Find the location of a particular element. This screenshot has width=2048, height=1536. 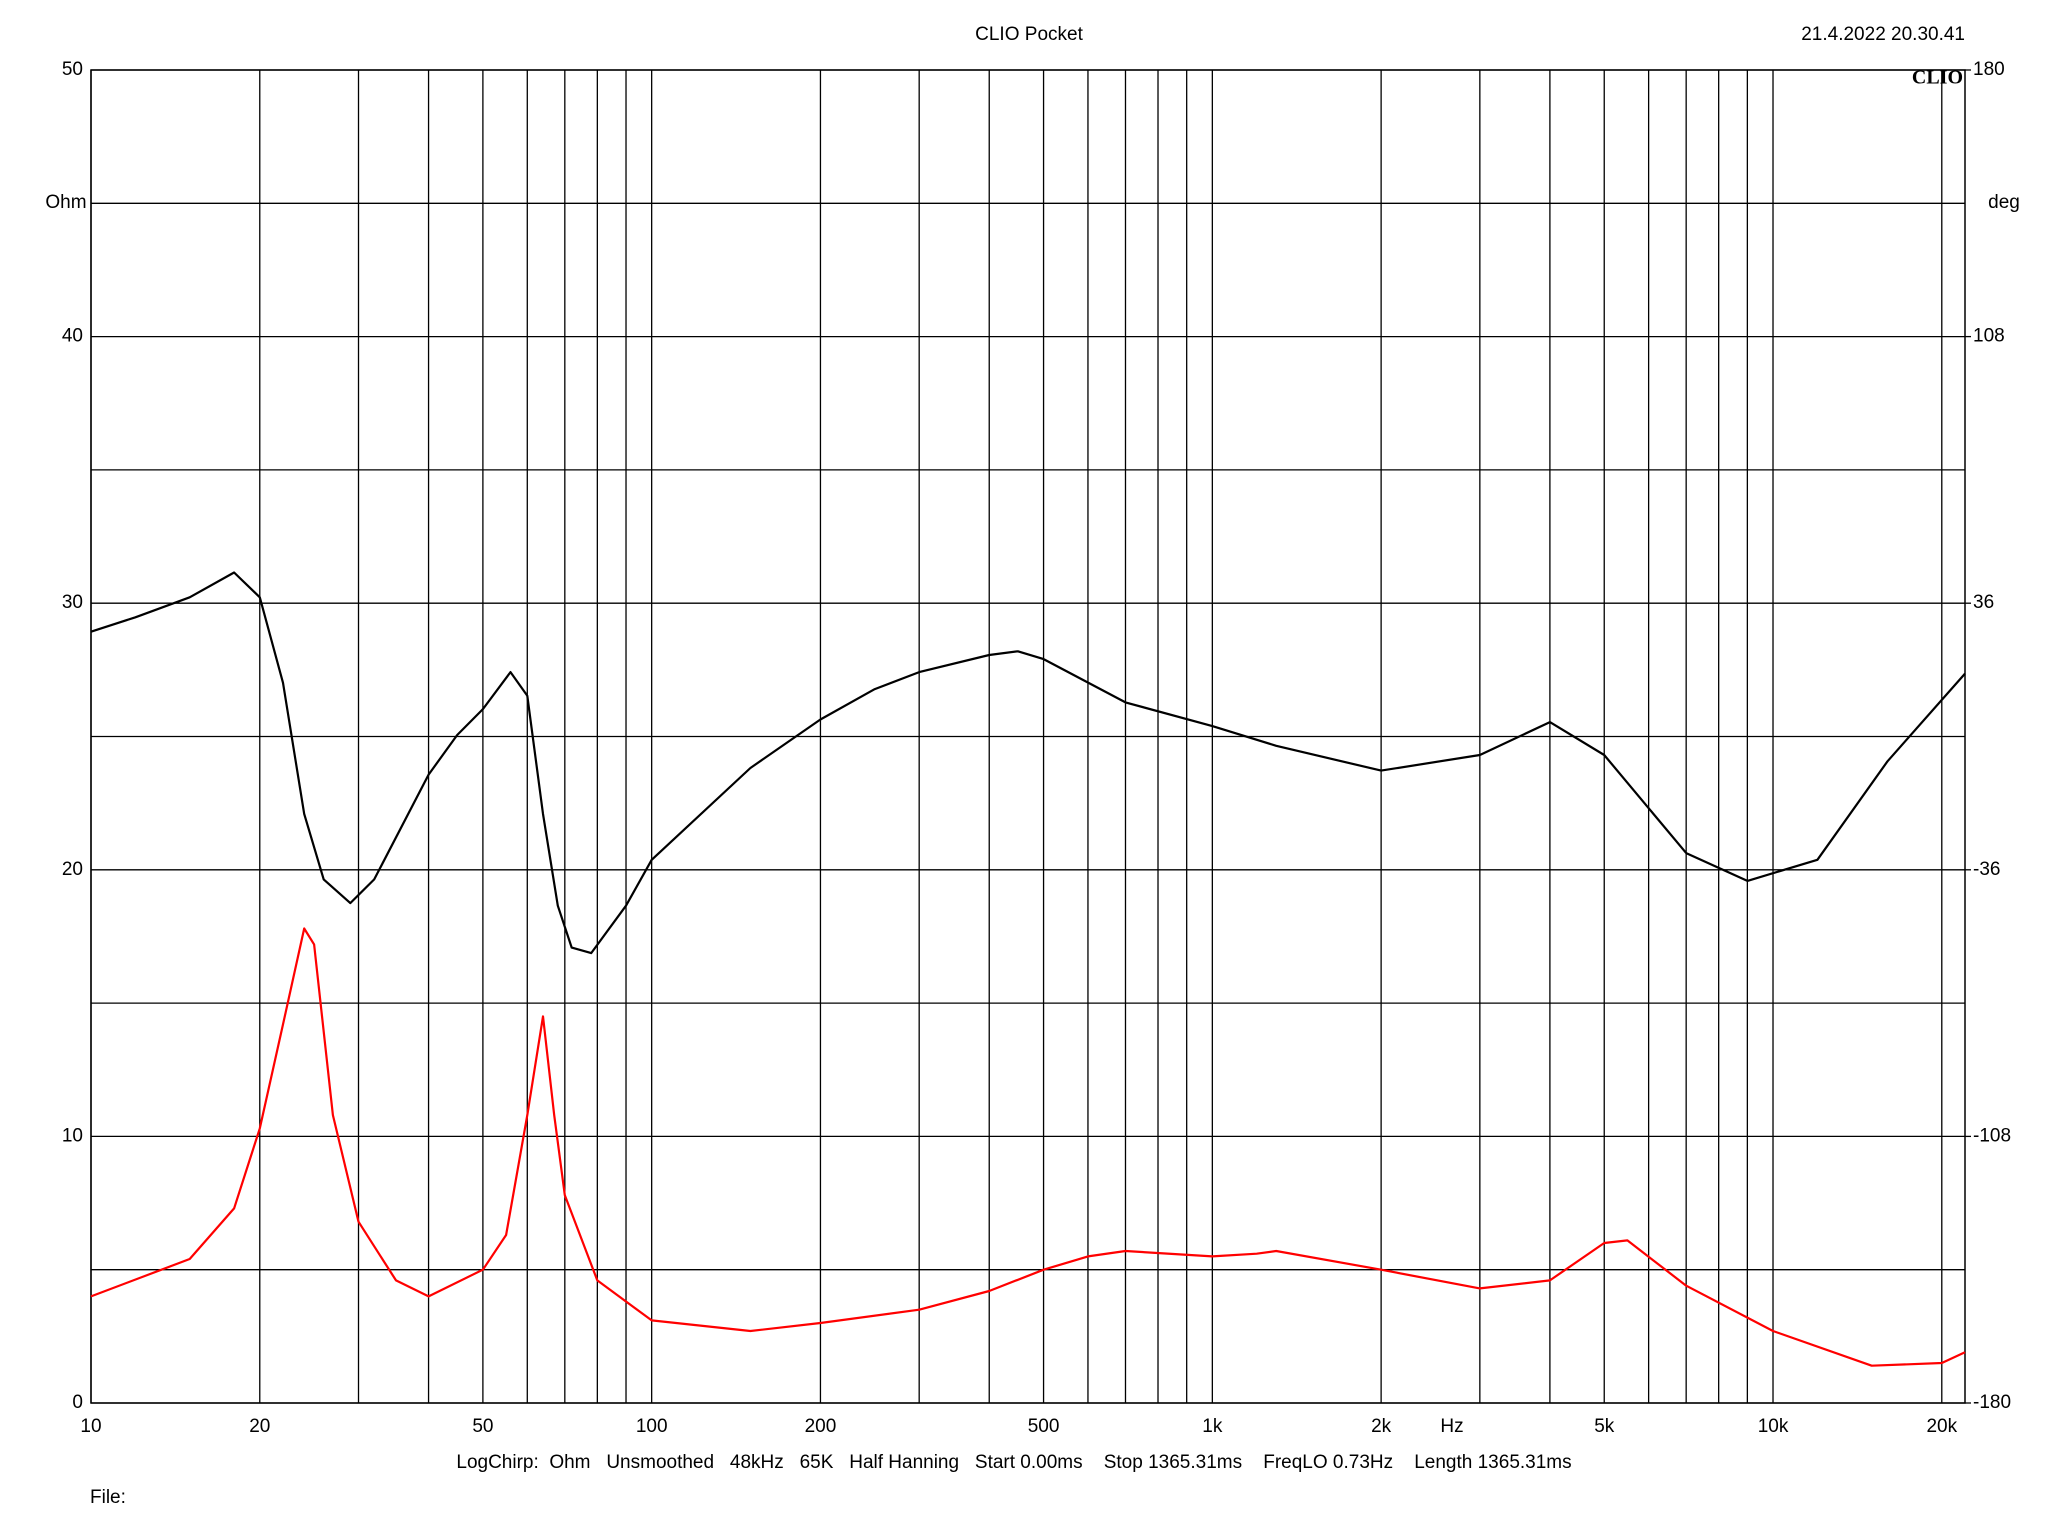

x-axis-label: Hz is located at coordinates (1451, 1426).